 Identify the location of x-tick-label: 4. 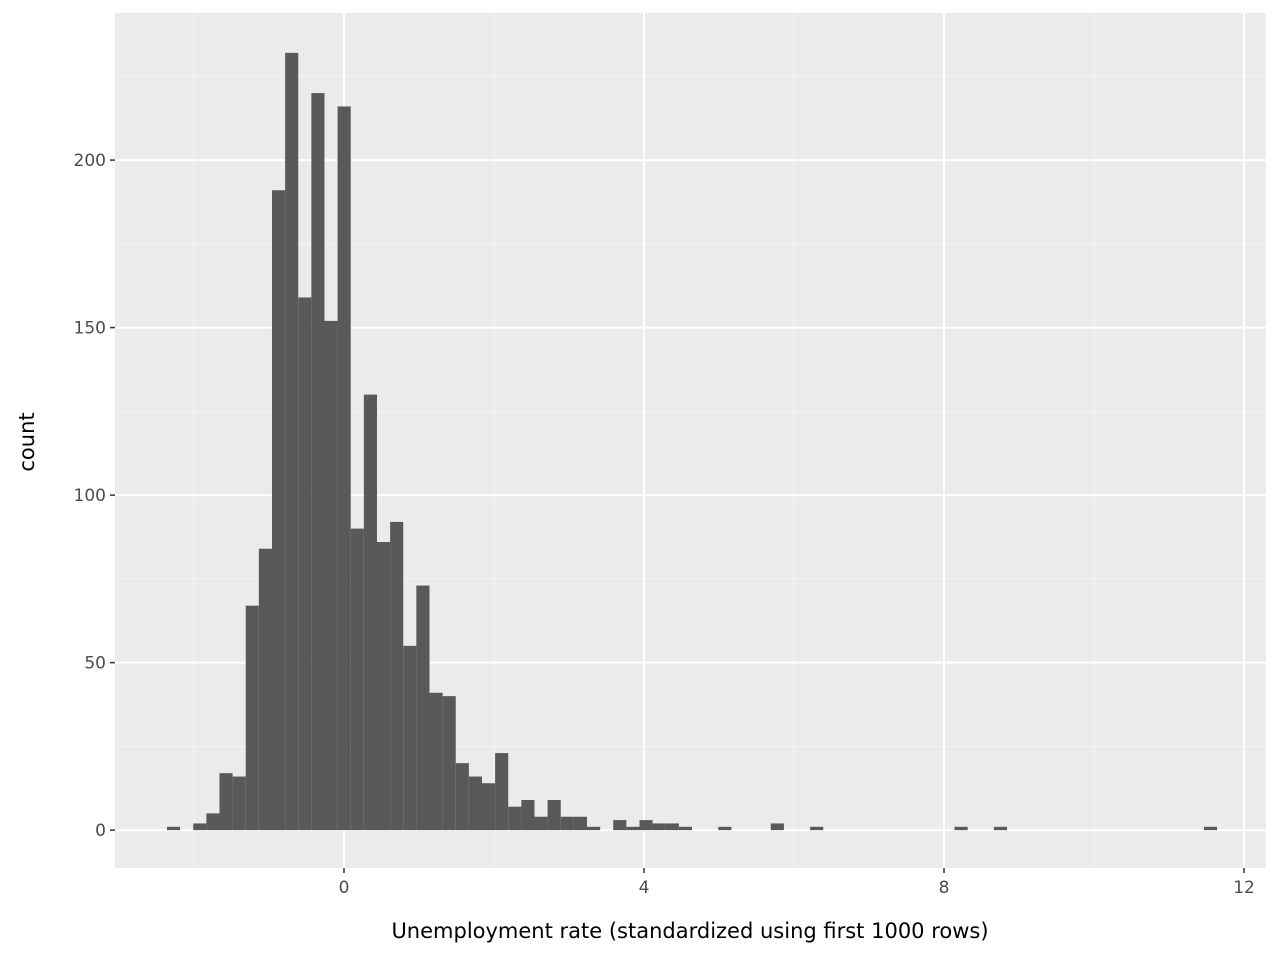
(644, 888).